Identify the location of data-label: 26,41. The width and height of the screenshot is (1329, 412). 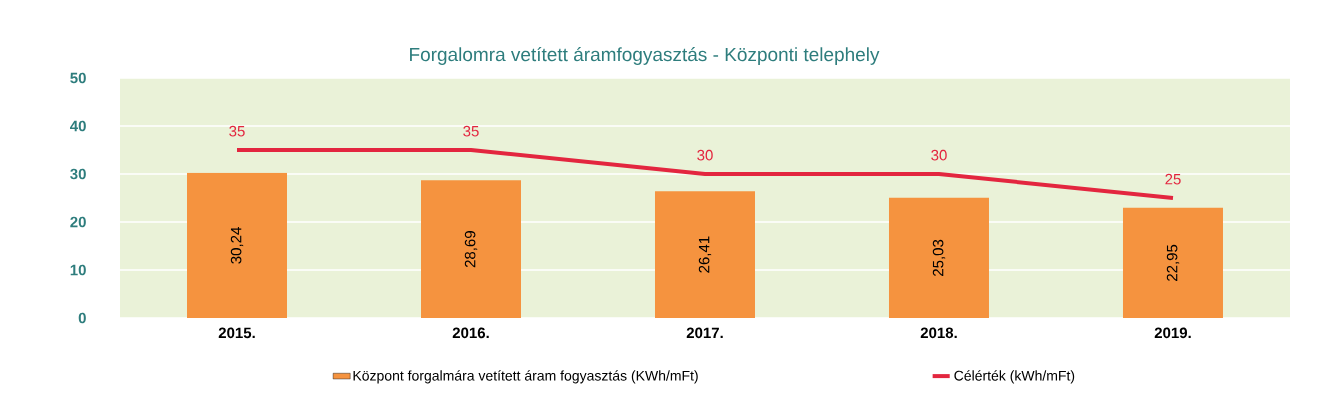
(705, 254).